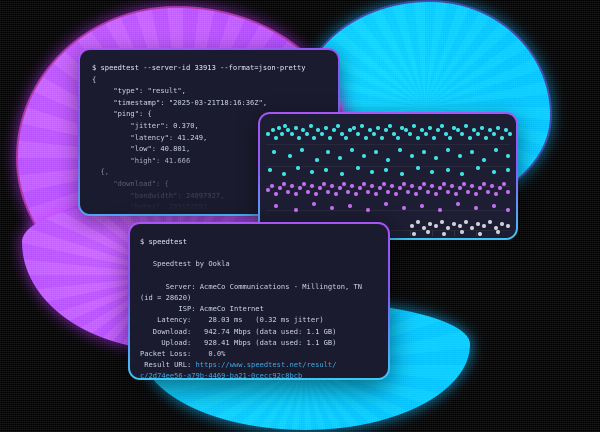 The width and height of the screenshot is (600, 432). Describe the element at coordinates (266, 365) in the screenshot. I see `result-url-link-line1: https://www.speedtest.net/result/` at that location.